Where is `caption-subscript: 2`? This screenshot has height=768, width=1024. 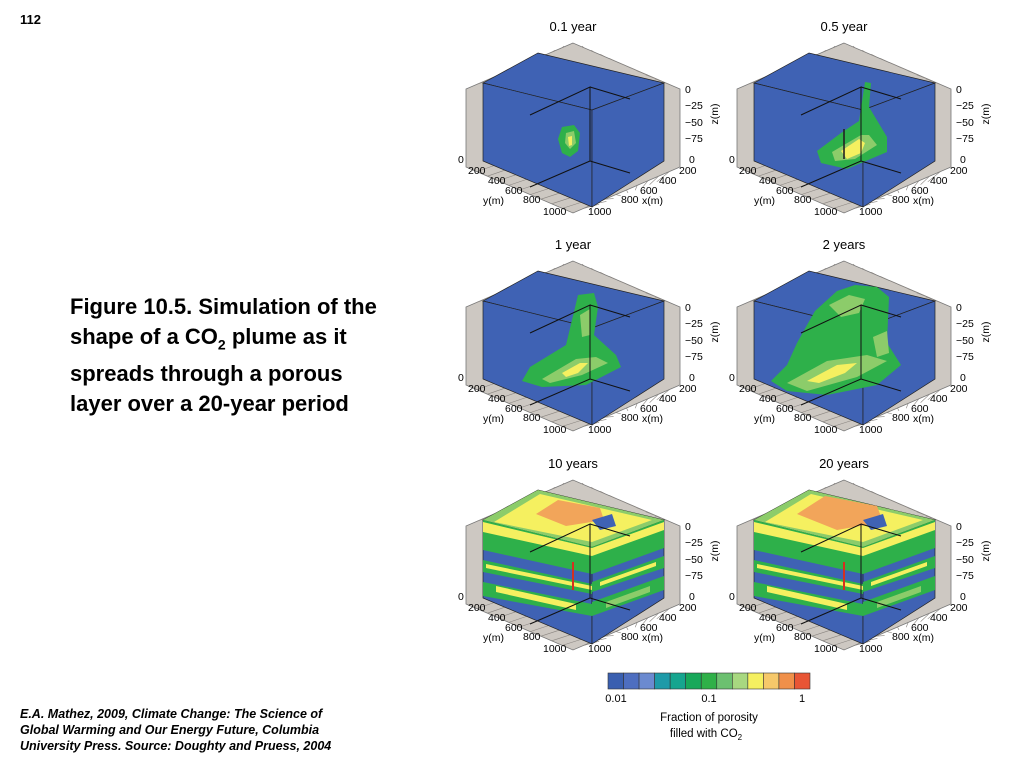
caption-subscript: 2 is located at coordinates (221, 344).